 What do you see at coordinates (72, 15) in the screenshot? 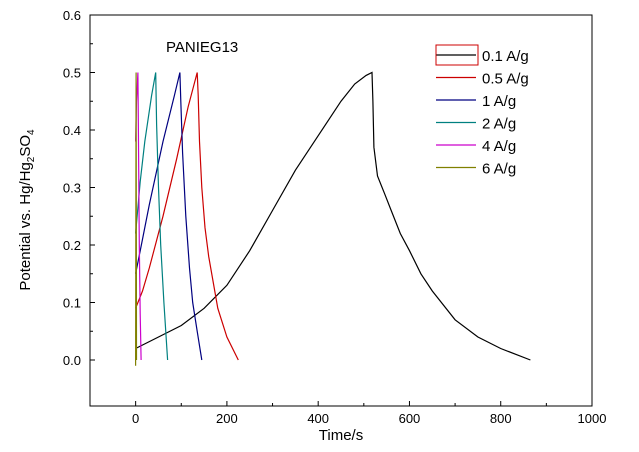
I see `y-tick-label: 0.6` at bounding box center [72, 15].